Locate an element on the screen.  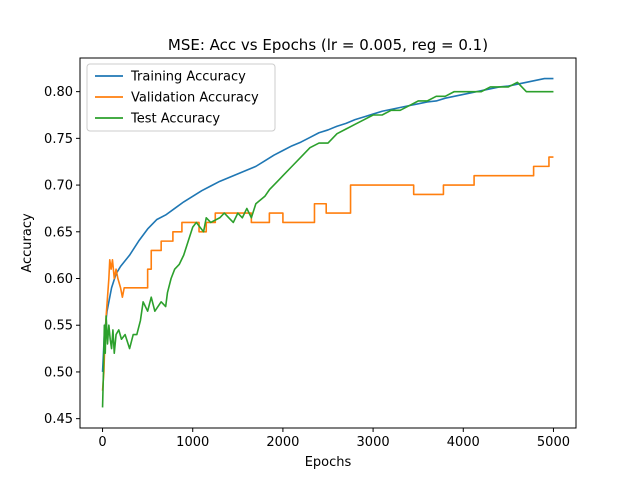
x-axis-label: Epochs is located at coordinates (328, 462).